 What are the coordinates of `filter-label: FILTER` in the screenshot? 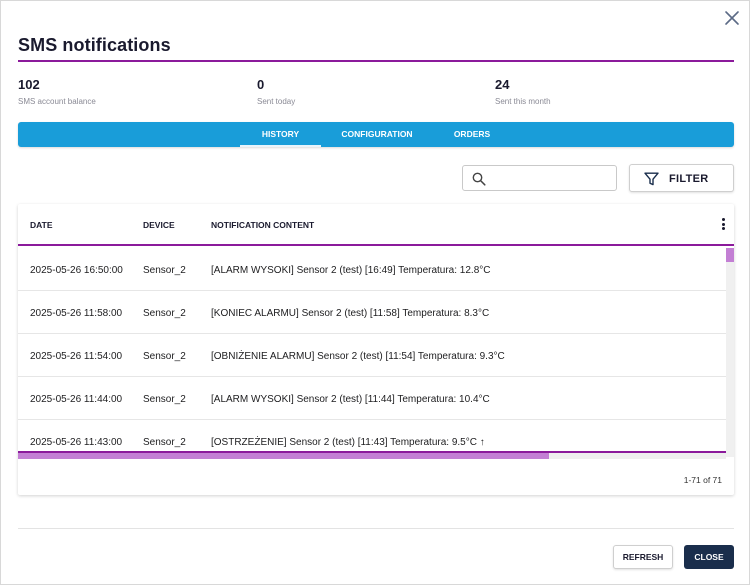 It's located at (689, 179).